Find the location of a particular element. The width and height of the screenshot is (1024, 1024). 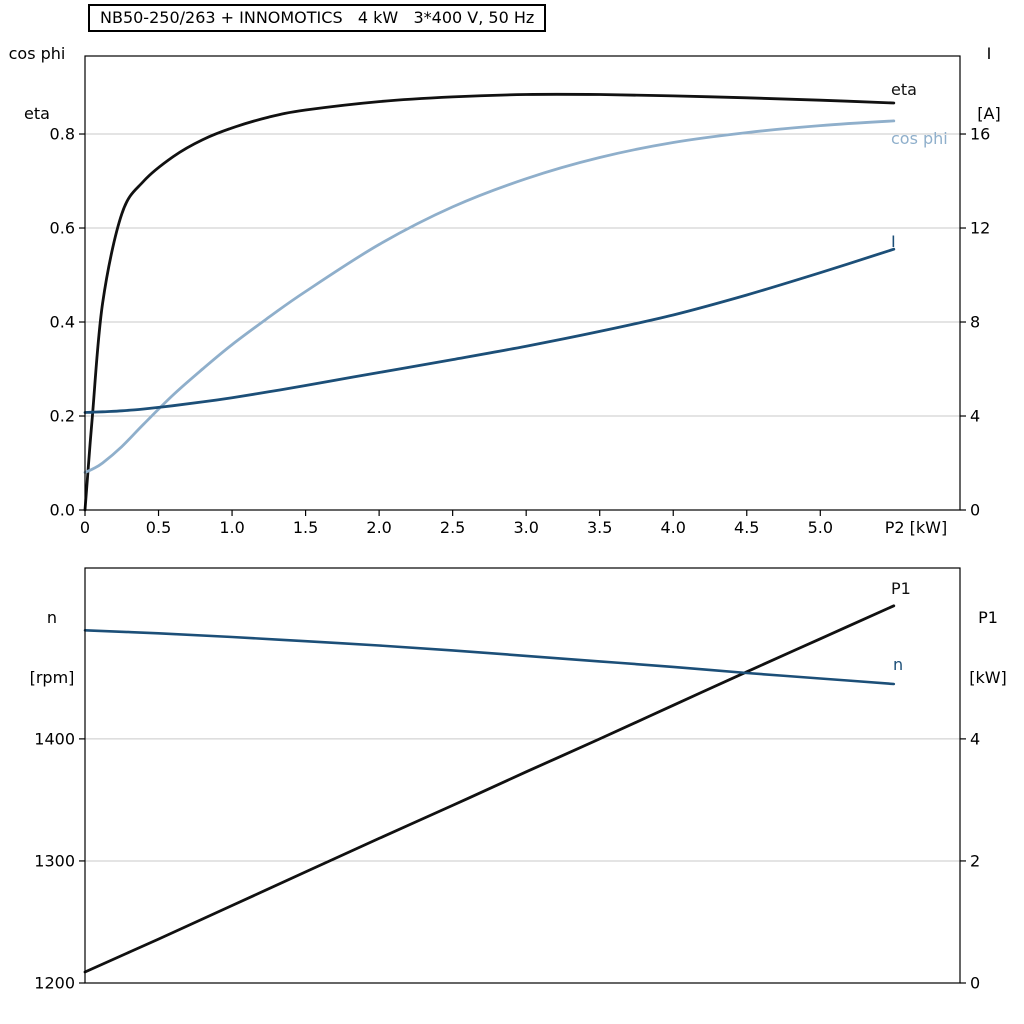

svg-text: 0.2 is located at coordinates (62, 416).